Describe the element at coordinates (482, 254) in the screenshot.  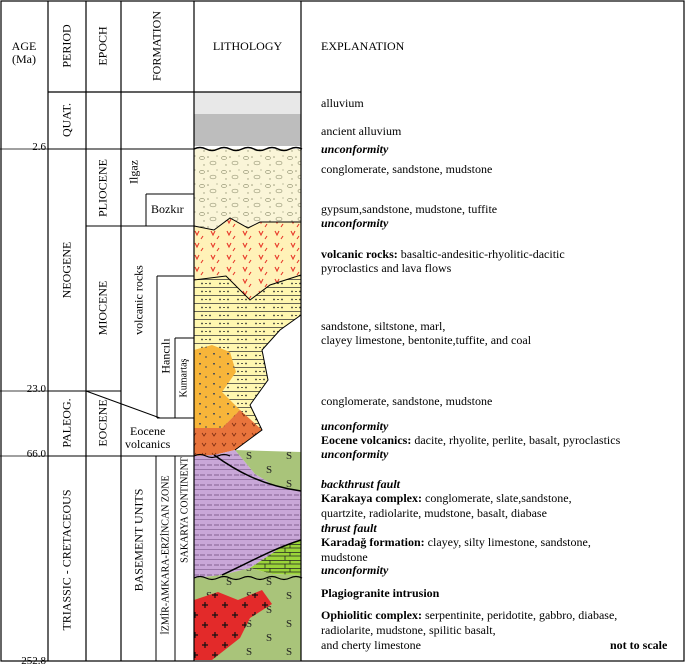
I see `volcanic-rocks-desc: basaltic-andesitic-rhyolitic-dacitic` at that location.